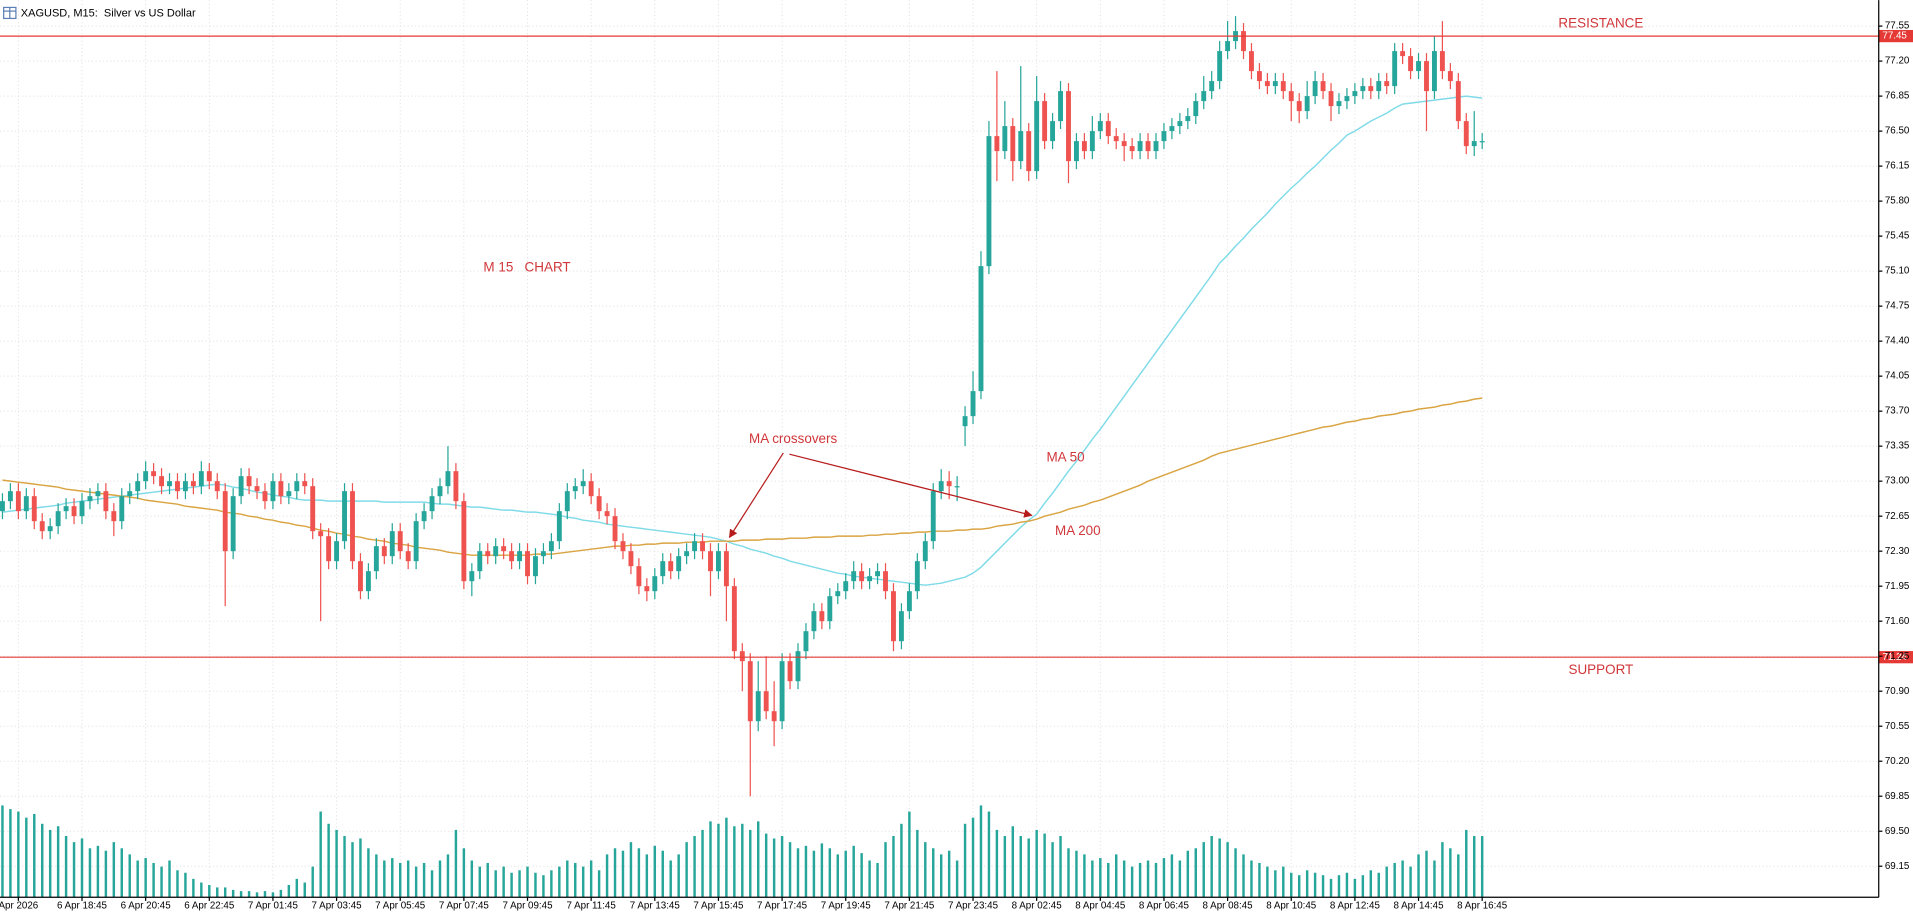  I want to click on y-tick-label: 72.65, so click(1897, 516).